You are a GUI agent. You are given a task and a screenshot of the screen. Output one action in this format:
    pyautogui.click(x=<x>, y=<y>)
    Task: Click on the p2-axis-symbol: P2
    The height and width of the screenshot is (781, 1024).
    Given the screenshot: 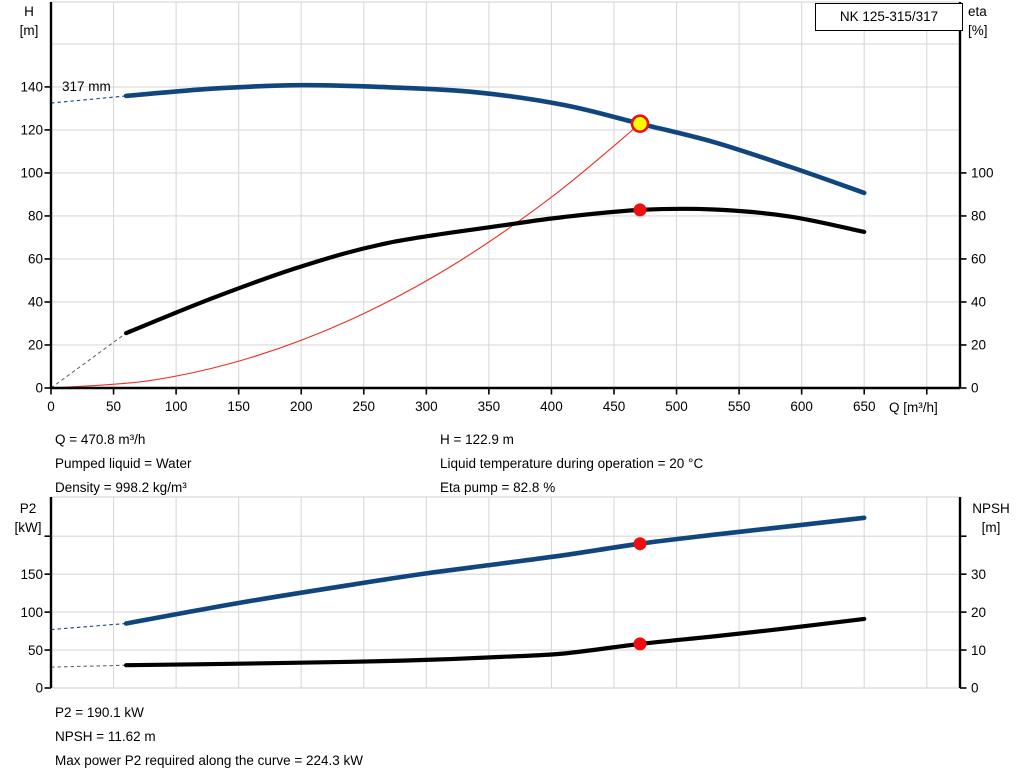 What is the action you would take?
    pyautogui.click(x=28, y=508)
    